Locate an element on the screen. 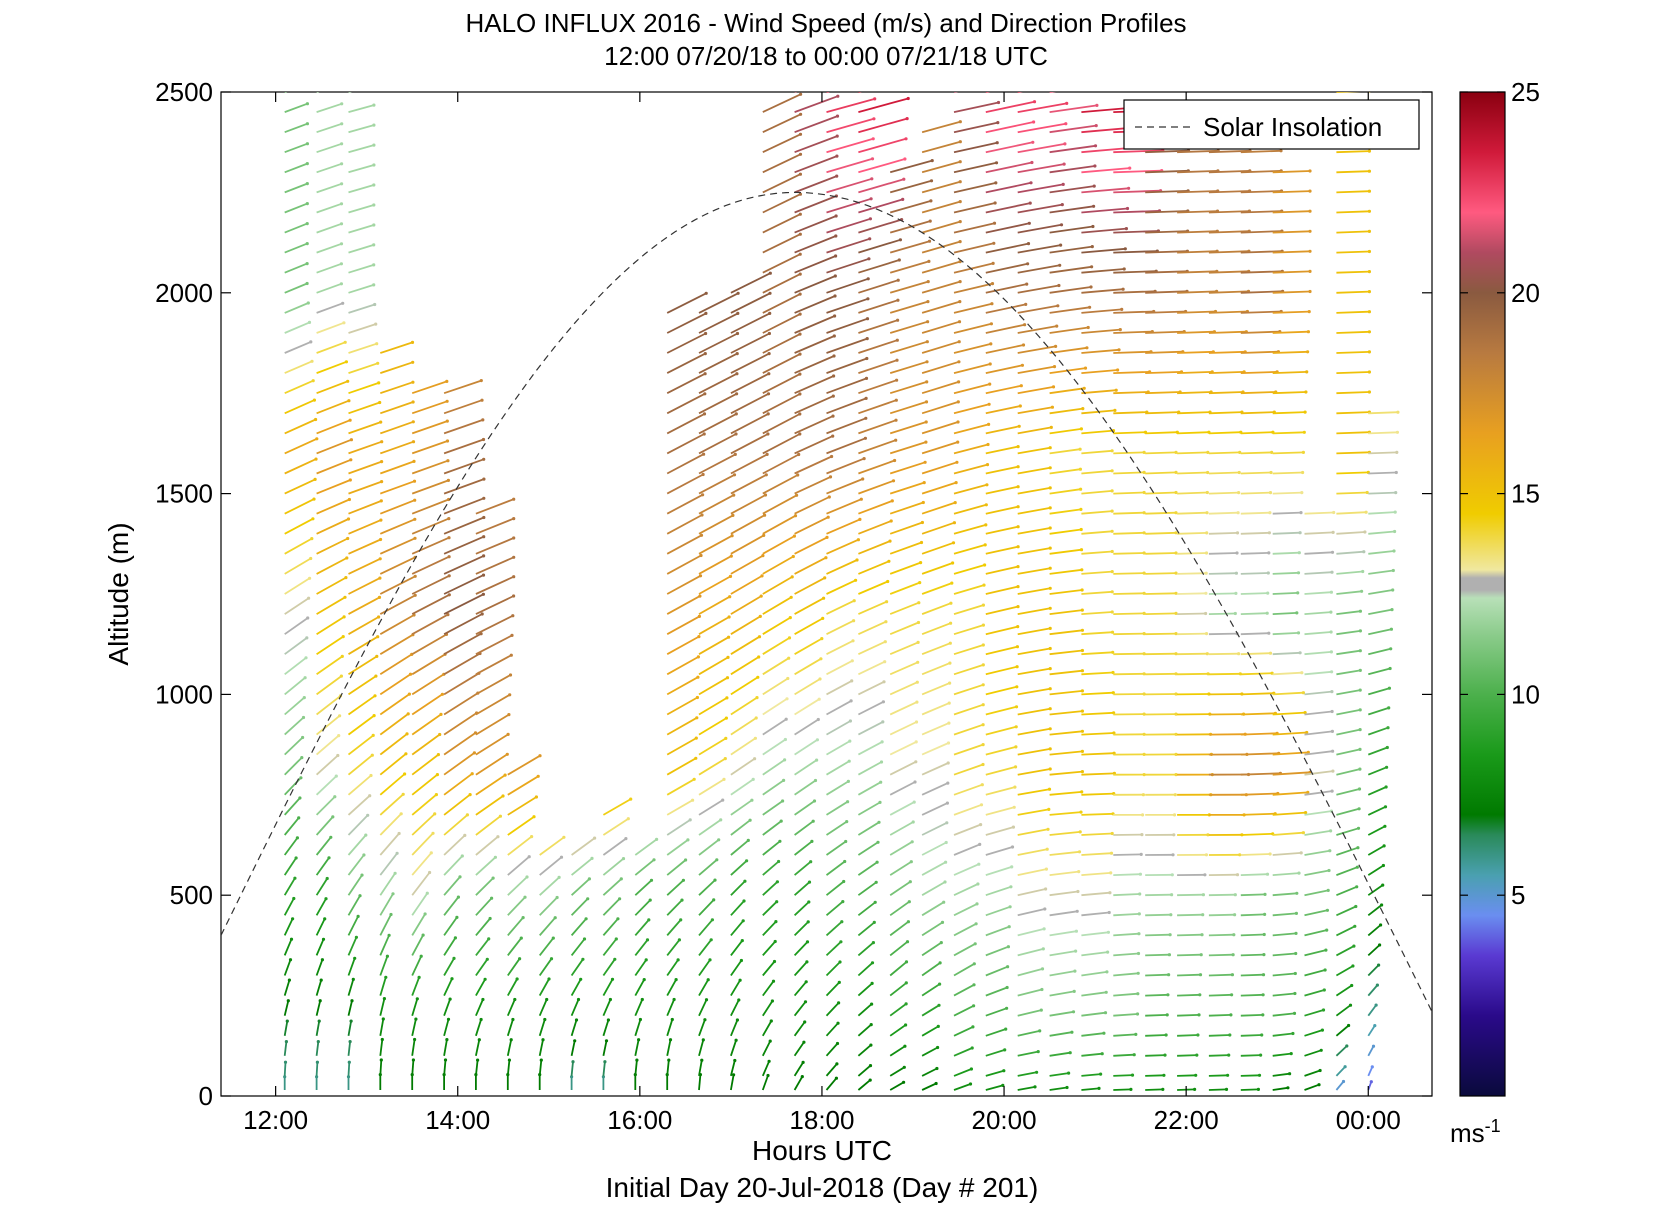 This screenshot has height=1216, width=1679. y-tick-label: 1000 is located at coordinates (184, 694).